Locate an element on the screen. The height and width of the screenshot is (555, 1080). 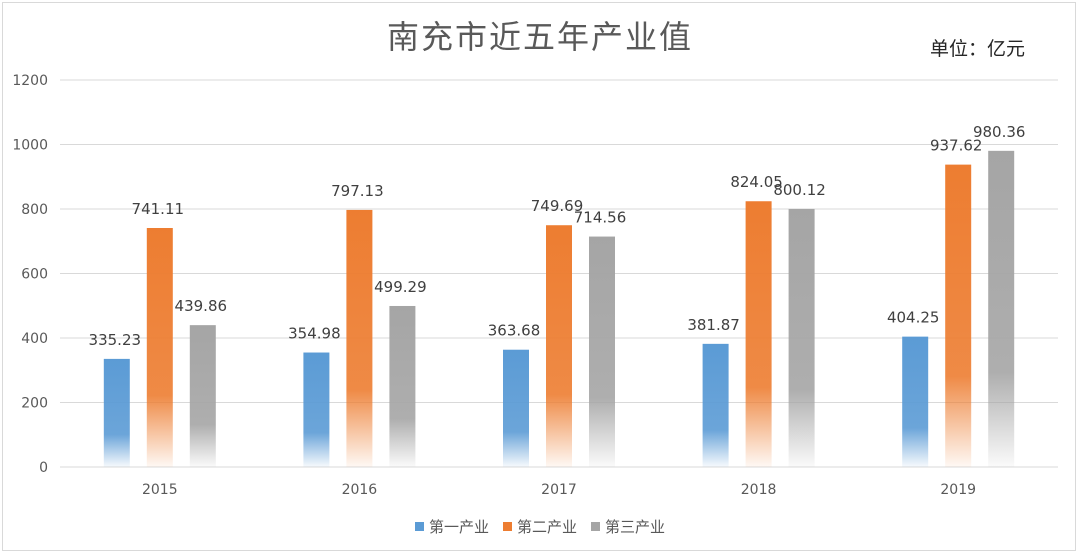
unit-label: 单位：亿元 is located at coordinates (978, 49).